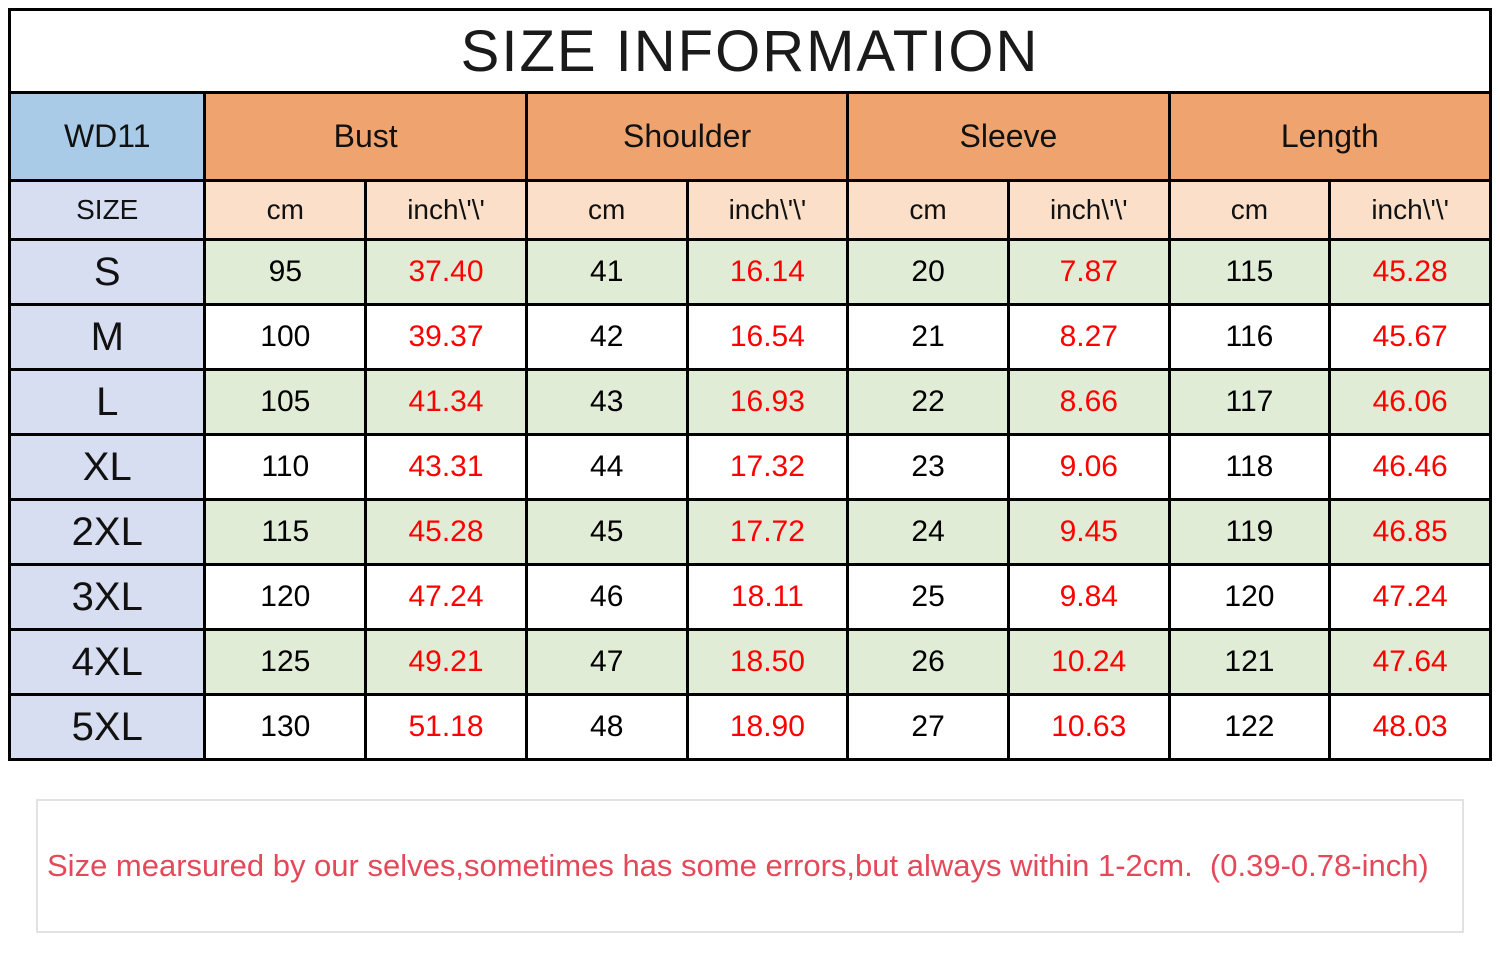 The width and height of the screenshot is (1500, 969). Describe the element at coordinates (1410, 727) in the screenshot. I see `inch-value-cell: 48.03` at that location.